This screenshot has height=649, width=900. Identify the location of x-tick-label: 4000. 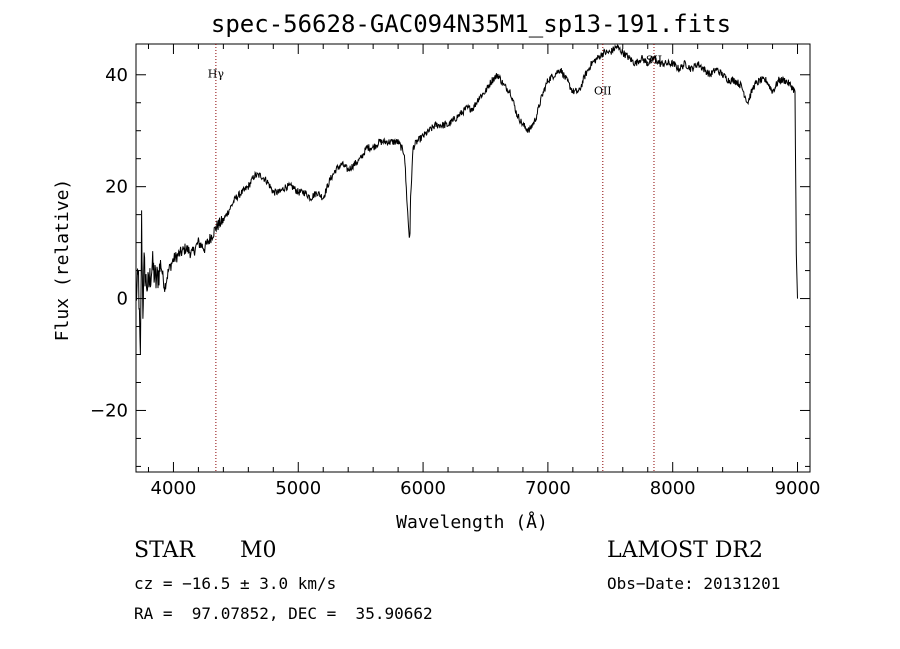
(174, 488).